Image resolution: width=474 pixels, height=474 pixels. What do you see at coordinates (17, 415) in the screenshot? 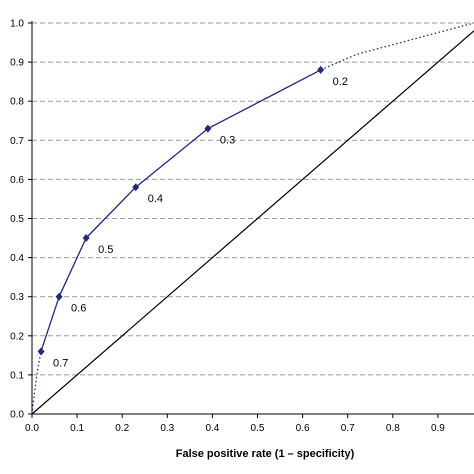
I see `y-tick-label: 0.0` at bounding box center [17, 415].